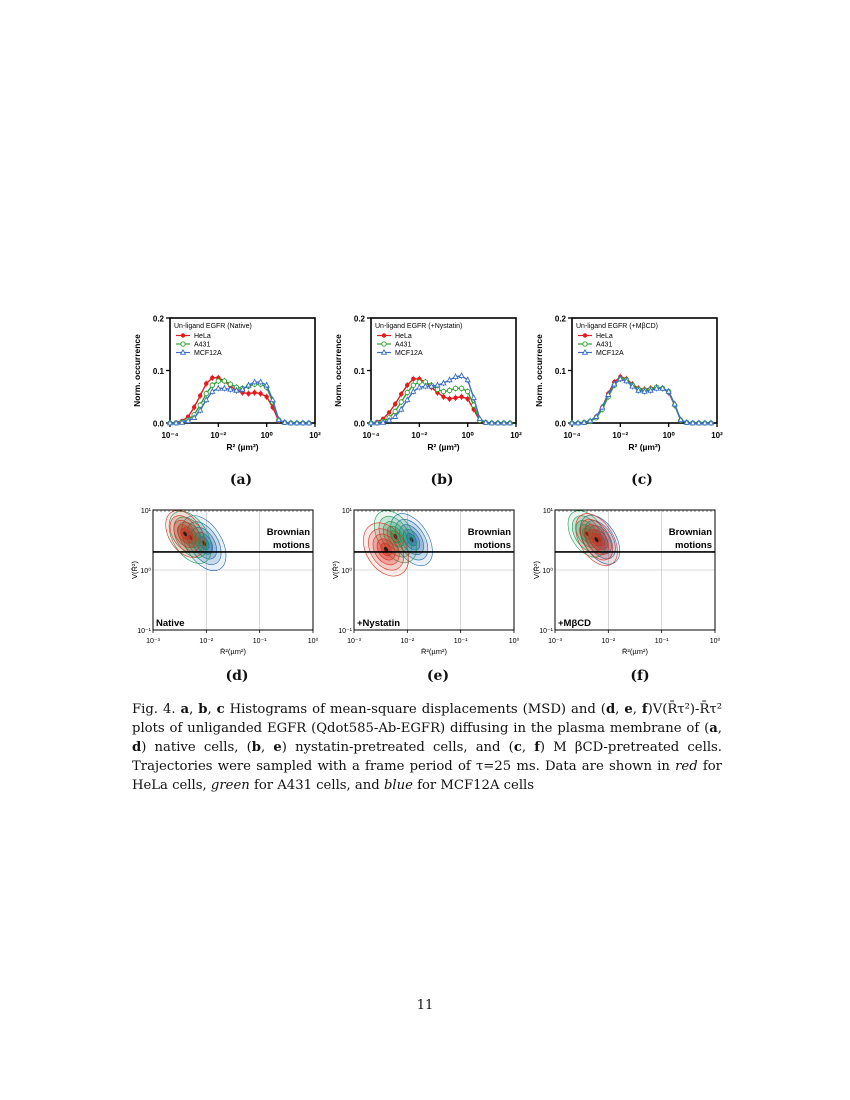 This screenshot has height=1100, width=850. I want to click on plot-frame, so click(242, 370).